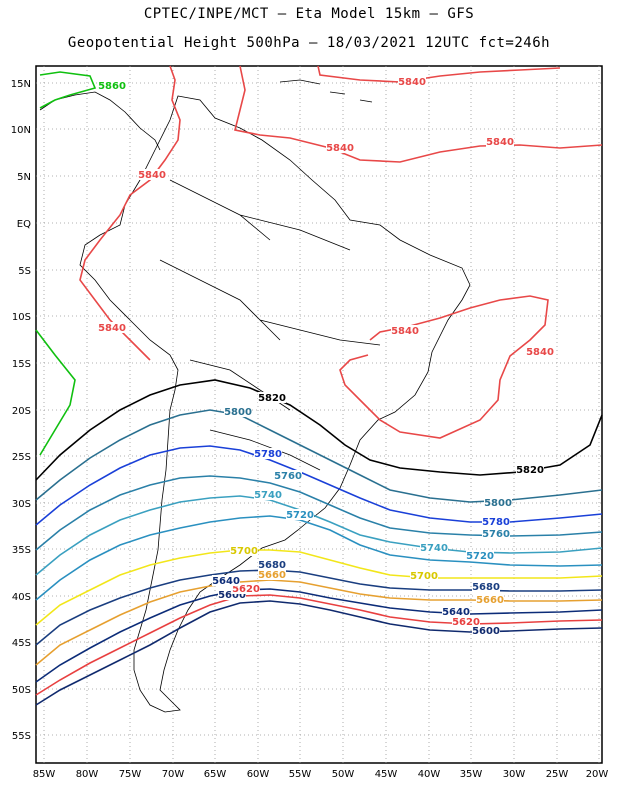 The width and height of the screenshot is (618, 800). Describe the element at coordinates (386, 774) in the screenshot. I see `x-tick-label: 45W` at that location.